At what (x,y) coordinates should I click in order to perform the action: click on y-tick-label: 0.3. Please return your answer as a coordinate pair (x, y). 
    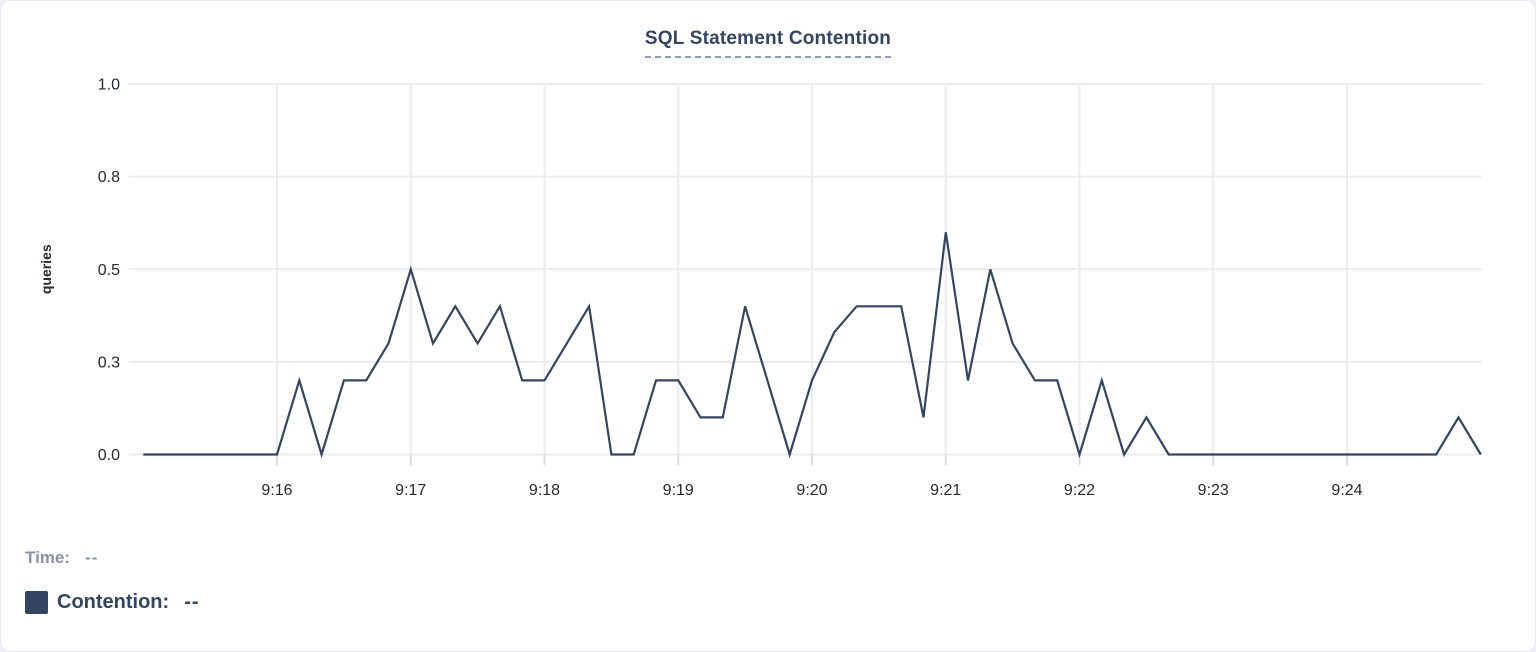
    Looking at the image, I should click on (109, 362).